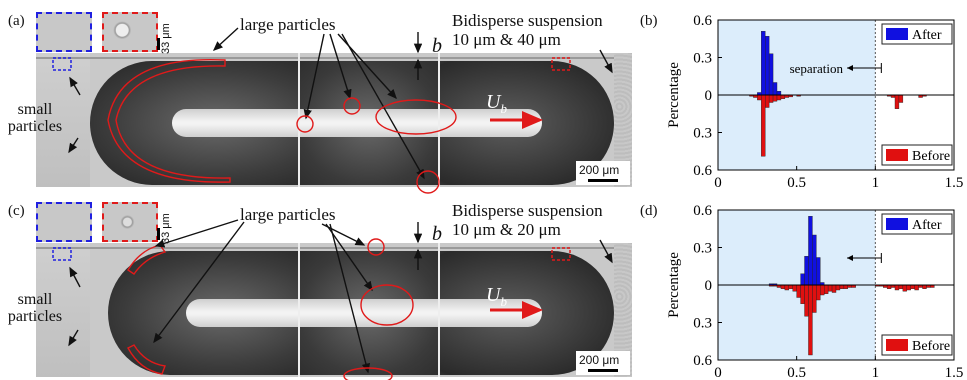  What do you see at coordinates (718, 372) in the screenshot?
I see `x-tick-label: 0` at bounding box center [718, 372].